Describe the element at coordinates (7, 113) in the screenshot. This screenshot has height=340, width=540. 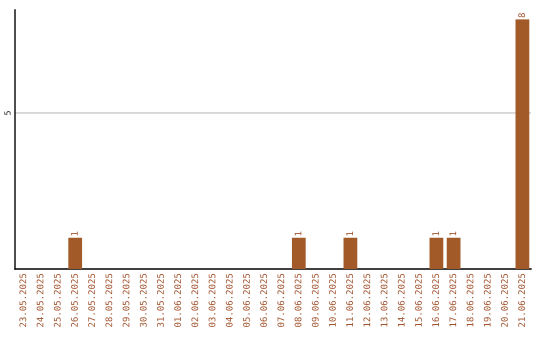
I see `y-tick-label: 5` at that location.